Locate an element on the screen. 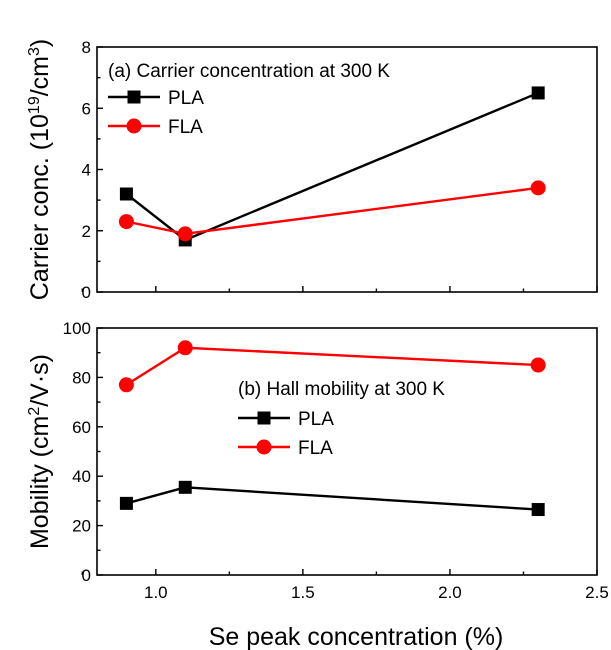 Image resolution: width=611 pixels, height=650 pixels. legend-marker-b-fla is located at coordinates (264, 447).